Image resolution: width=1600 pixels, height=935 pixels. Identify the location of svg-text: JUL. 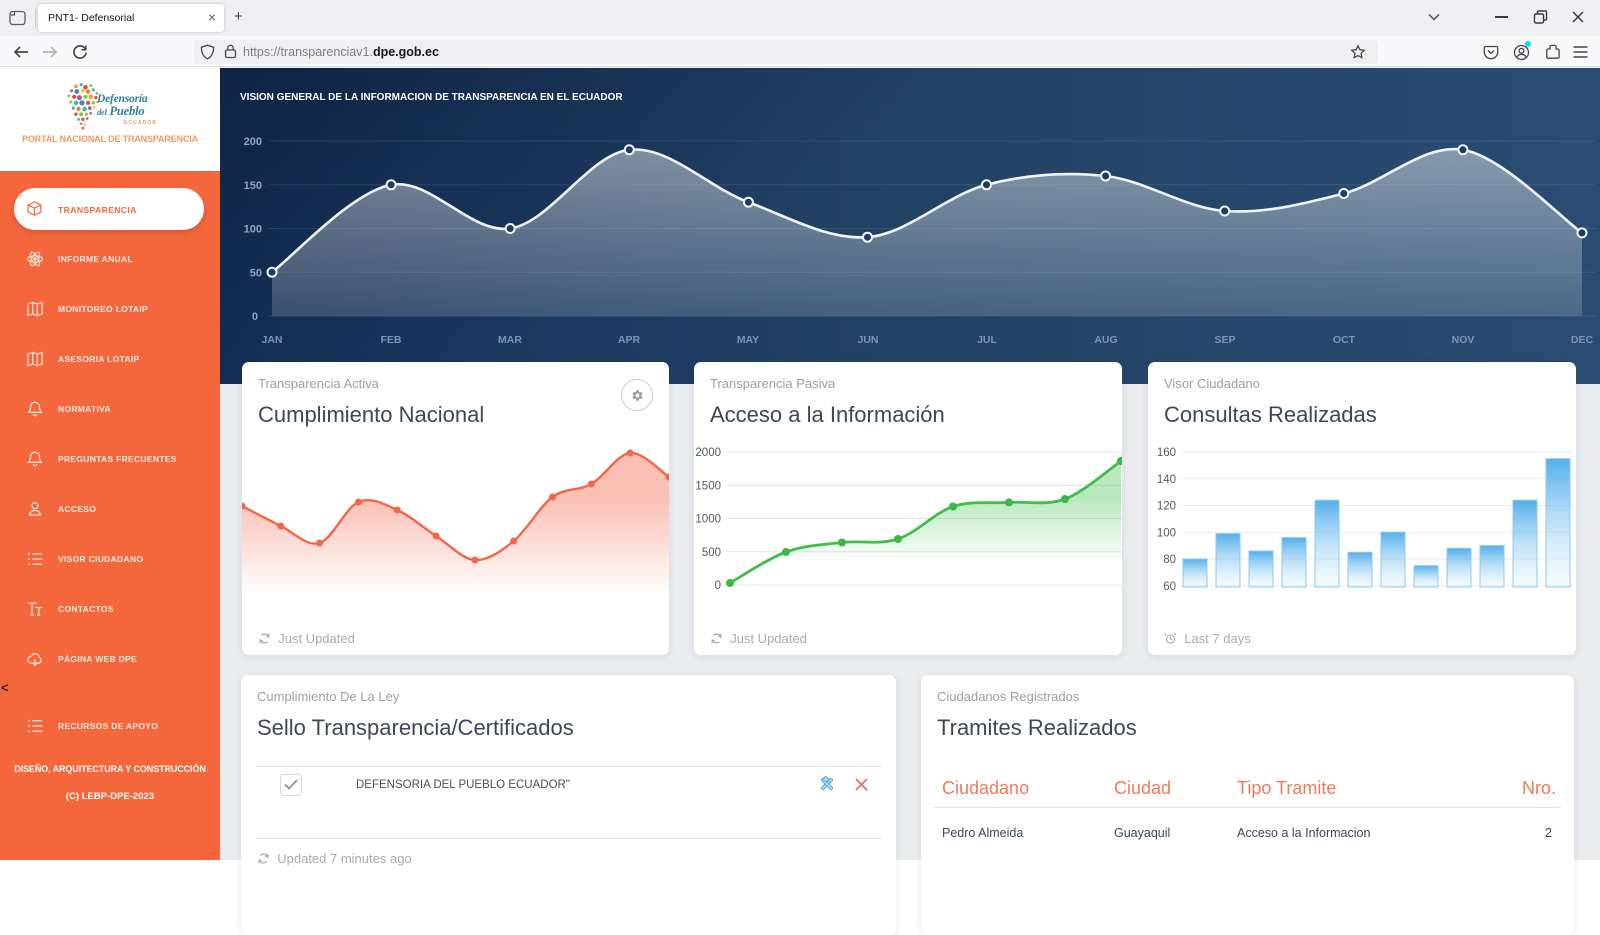
(987, 340).